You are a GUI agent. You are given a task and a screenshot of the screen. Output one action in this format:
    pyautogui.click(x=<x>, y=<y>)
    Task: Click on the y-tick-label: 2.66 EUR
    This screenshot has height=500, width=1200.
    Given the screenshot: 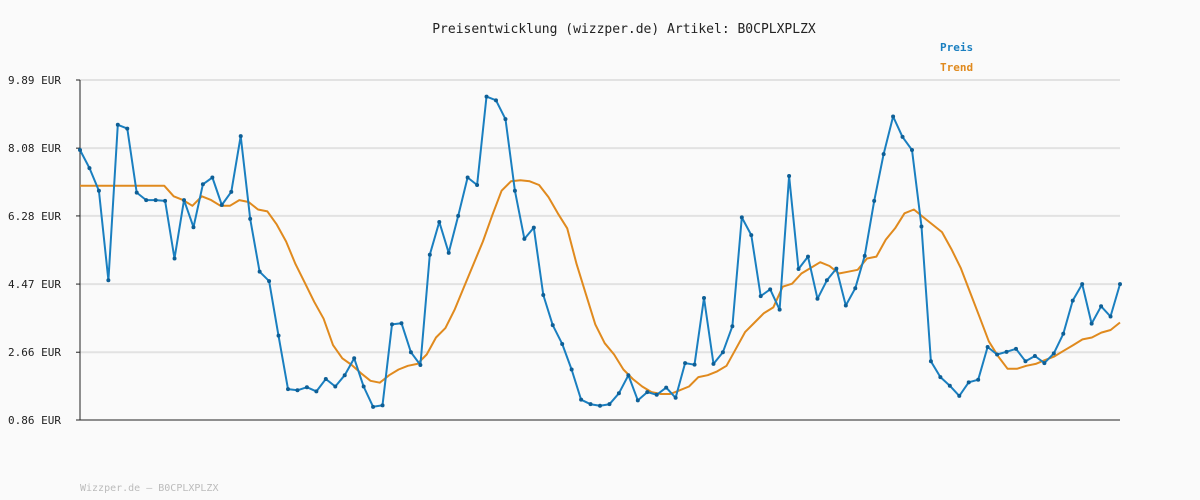 What is the action you would take?
    pyautogui.click(x=34, y=352)
    